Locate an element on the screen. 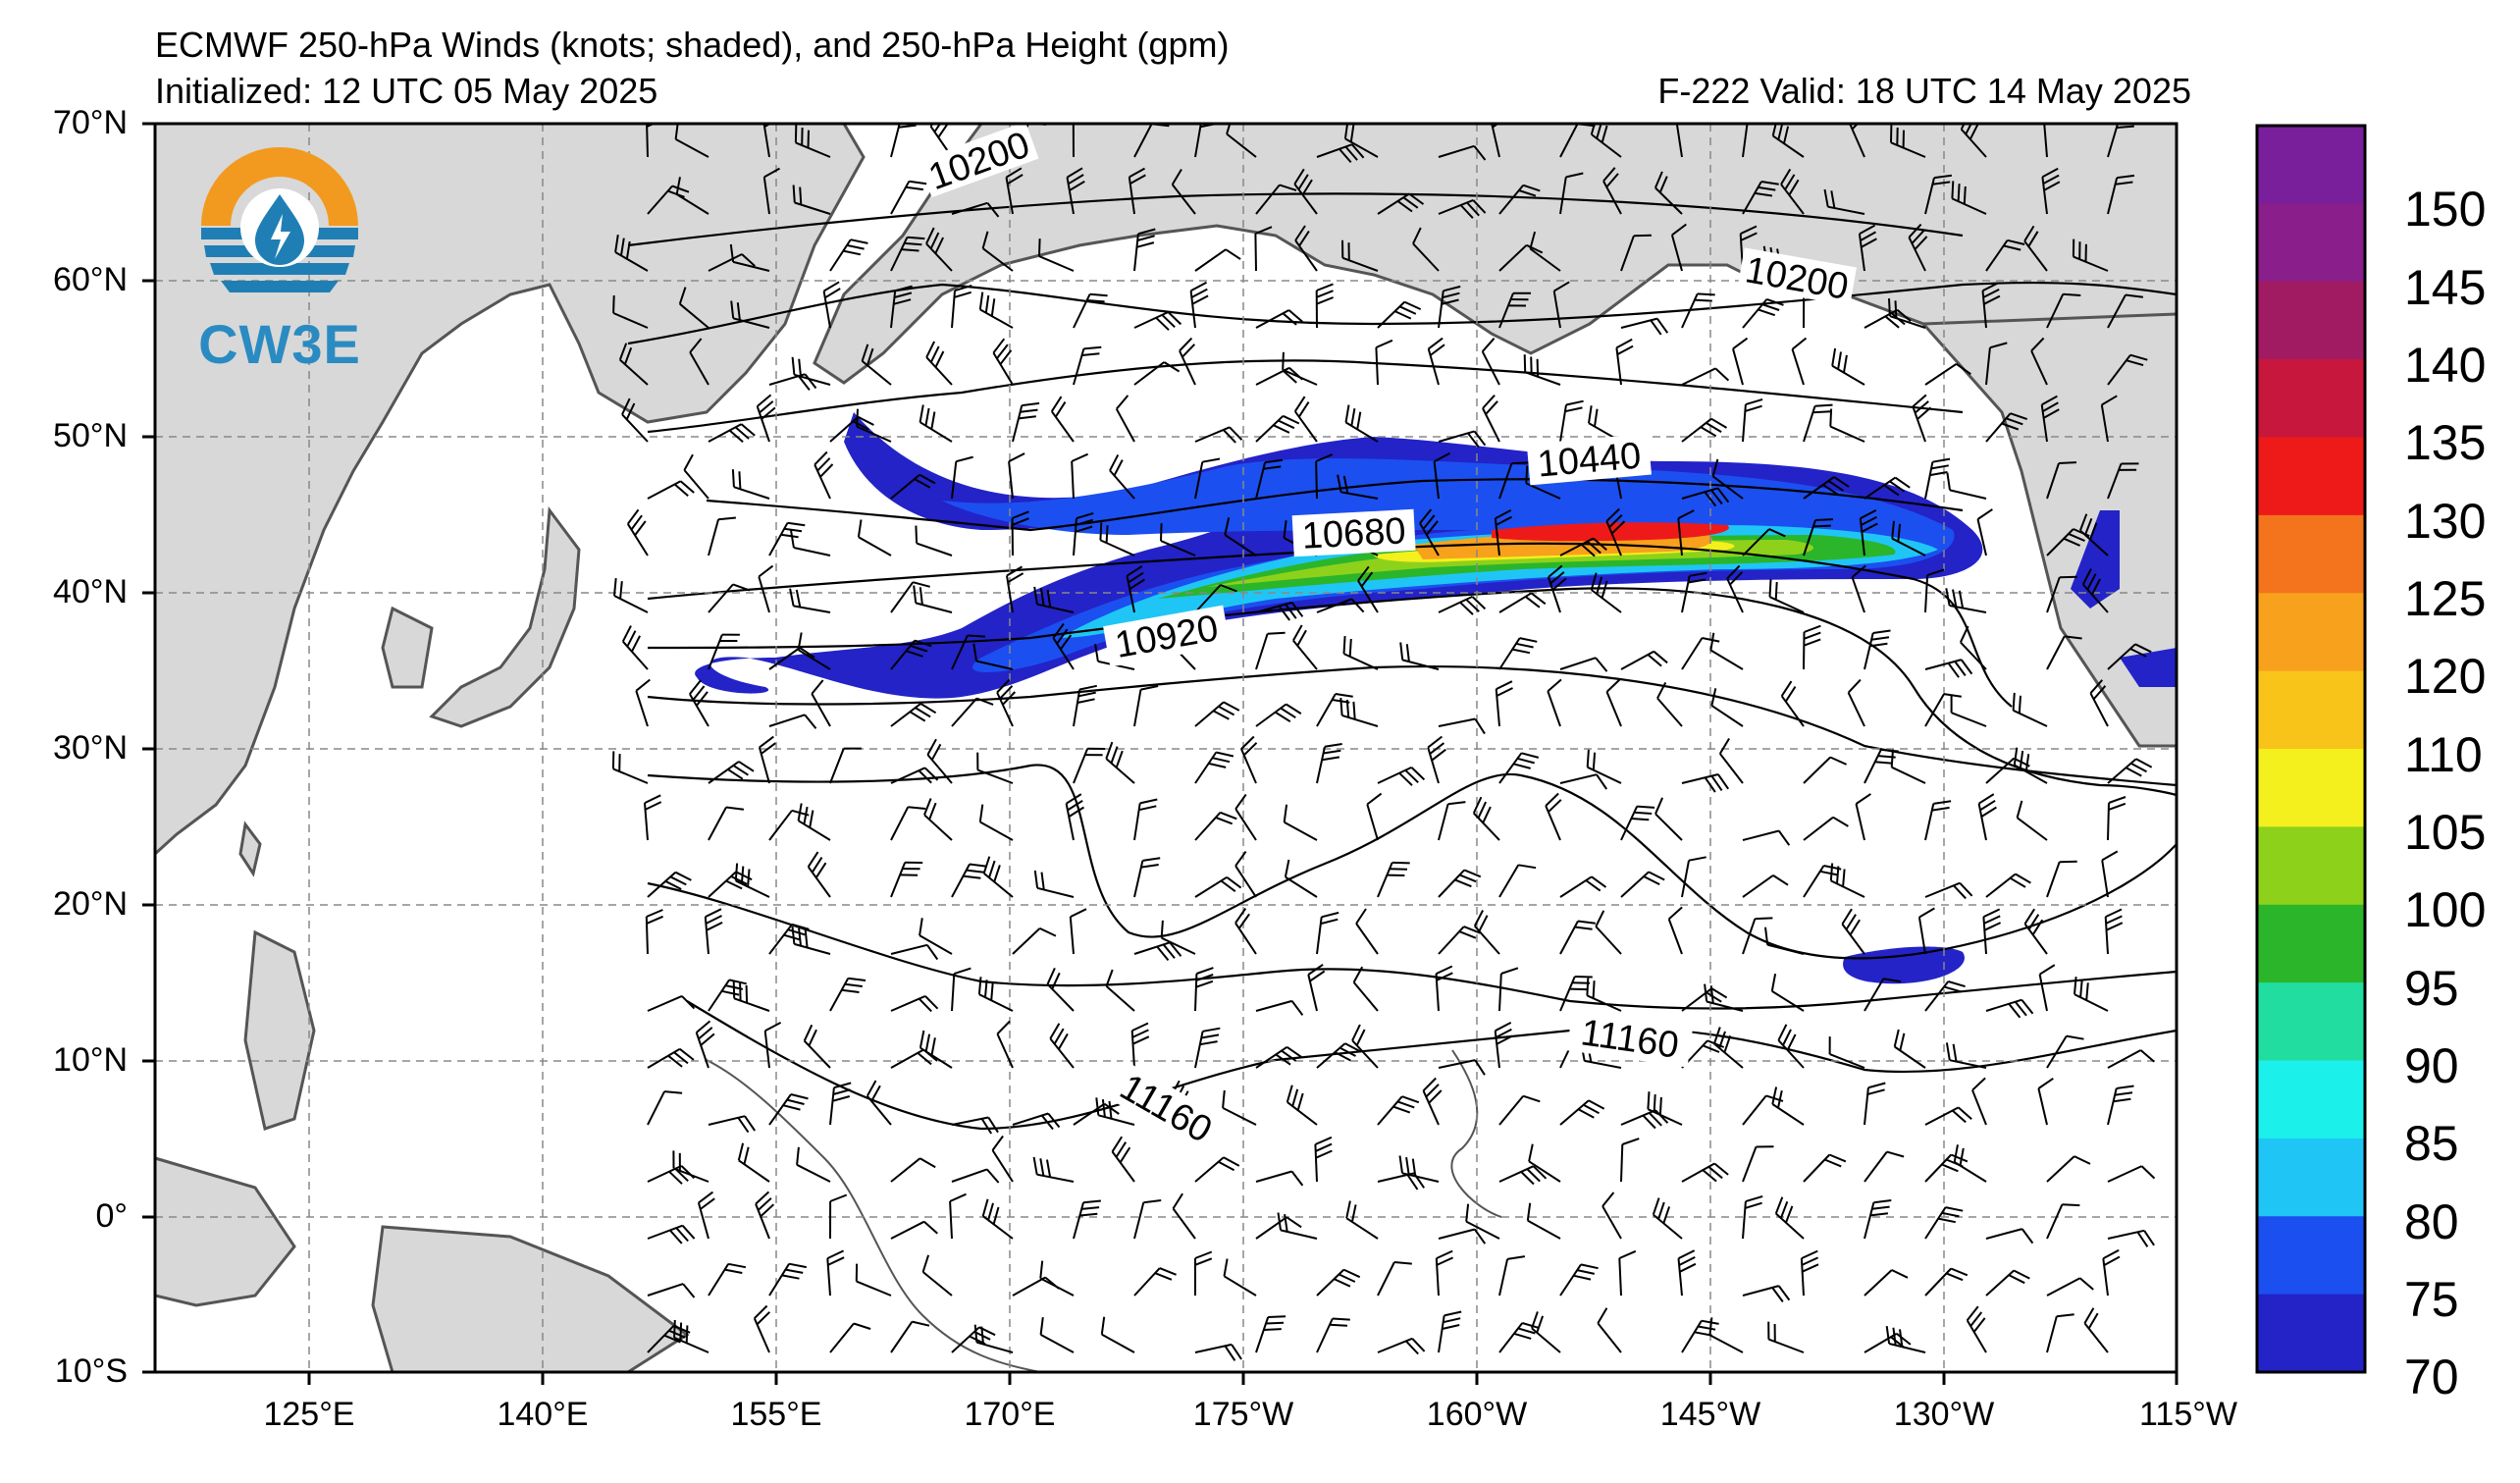 Image resolution: width=2520 pixels, height=1483 pixels. lat-label-30n: 30°N is located at coordinates (90, 748).